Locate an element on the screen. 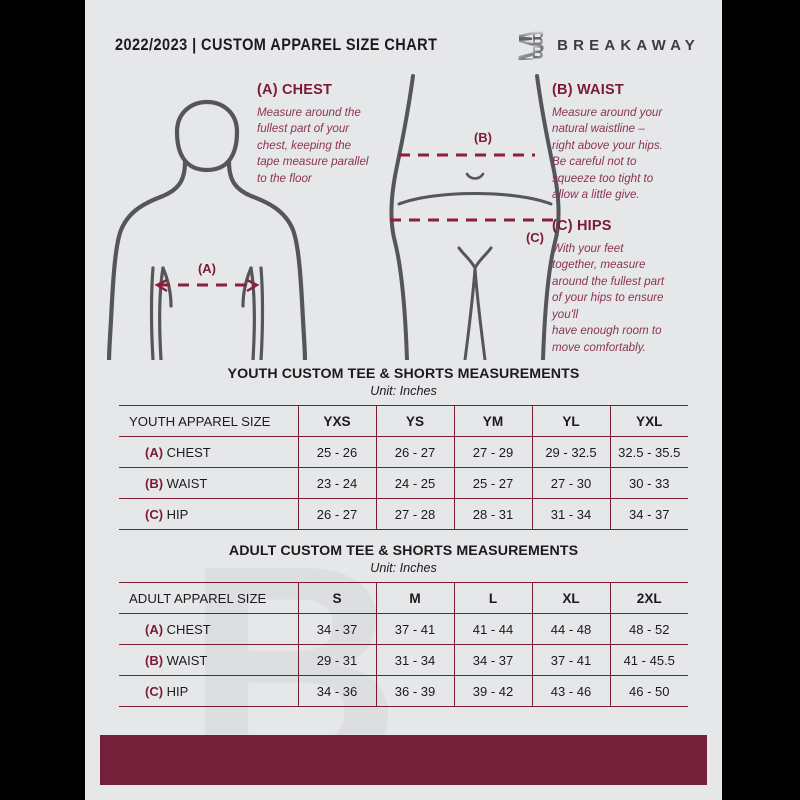 This screenshot has width=800, height=800. youth-chest-yxl: 32.5 - 35.5 is located at coordinates (649, 452).